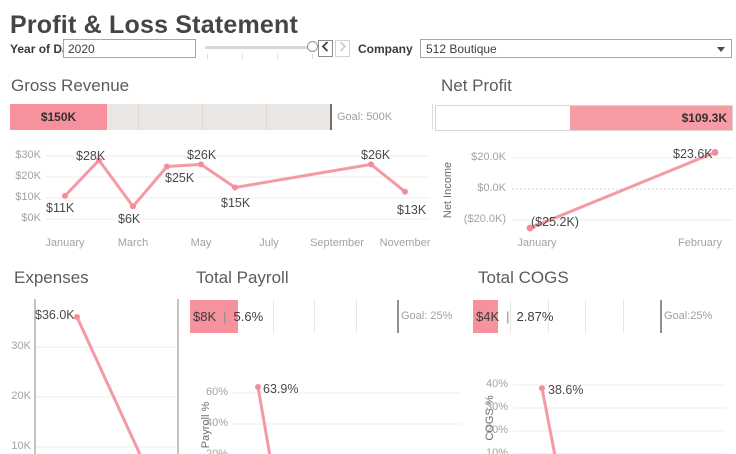 This screenshot has width=736, height=454. What do you see at coordinates (535, 316) in the screenshot?
I see `cogs-ratio: 2.87%` at bounding box center [535, 316].